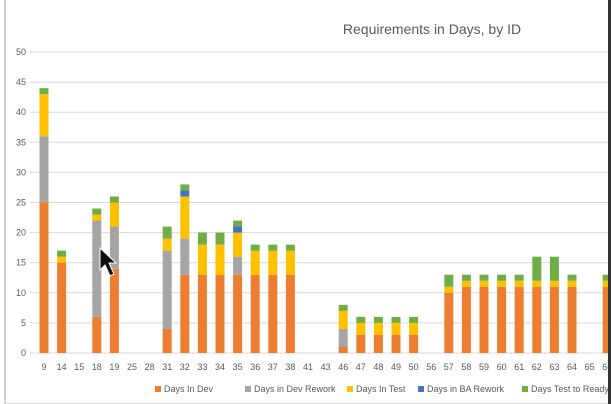 The width and height of the screenshot is (611, 404). What do you see at coordinates (21, 52) in the screenshot?
I see `y-tick-label: 50` at bounding box center [21, 52].